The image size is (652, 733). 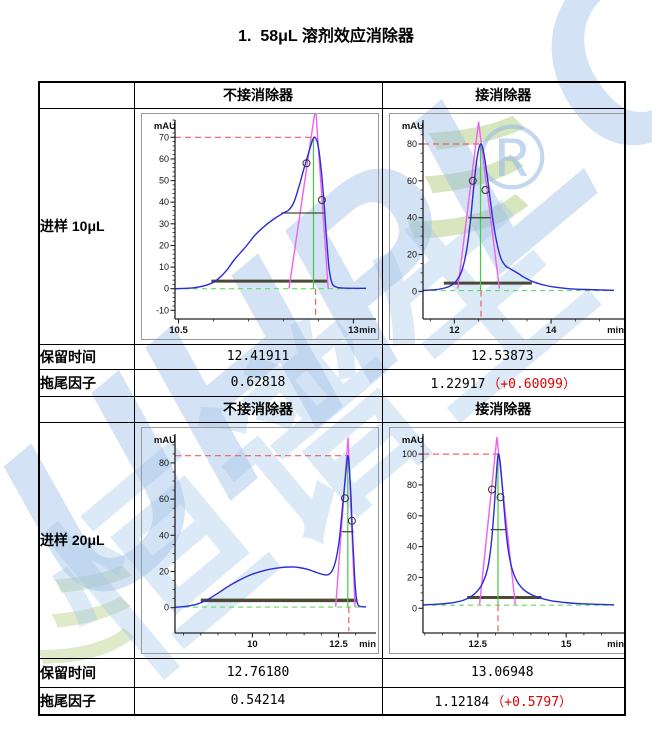 I want to click on chart-cell: -10 0 10 20 30 40 50 60 70 10.5 13 min mAU, so click(x=258, y=226).